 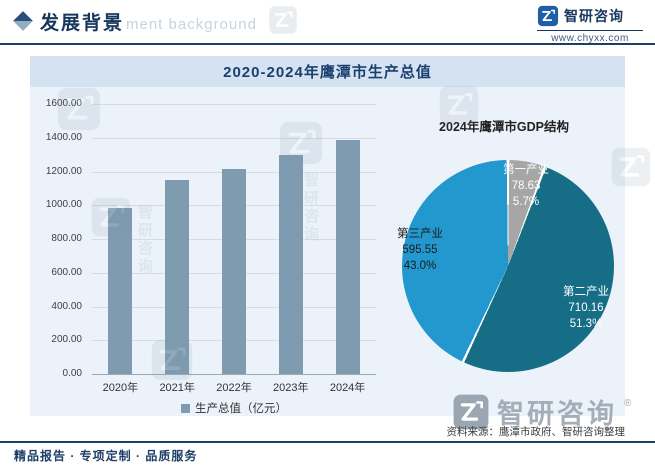 I want to click on legend-marker, so click(x=185, y=408).